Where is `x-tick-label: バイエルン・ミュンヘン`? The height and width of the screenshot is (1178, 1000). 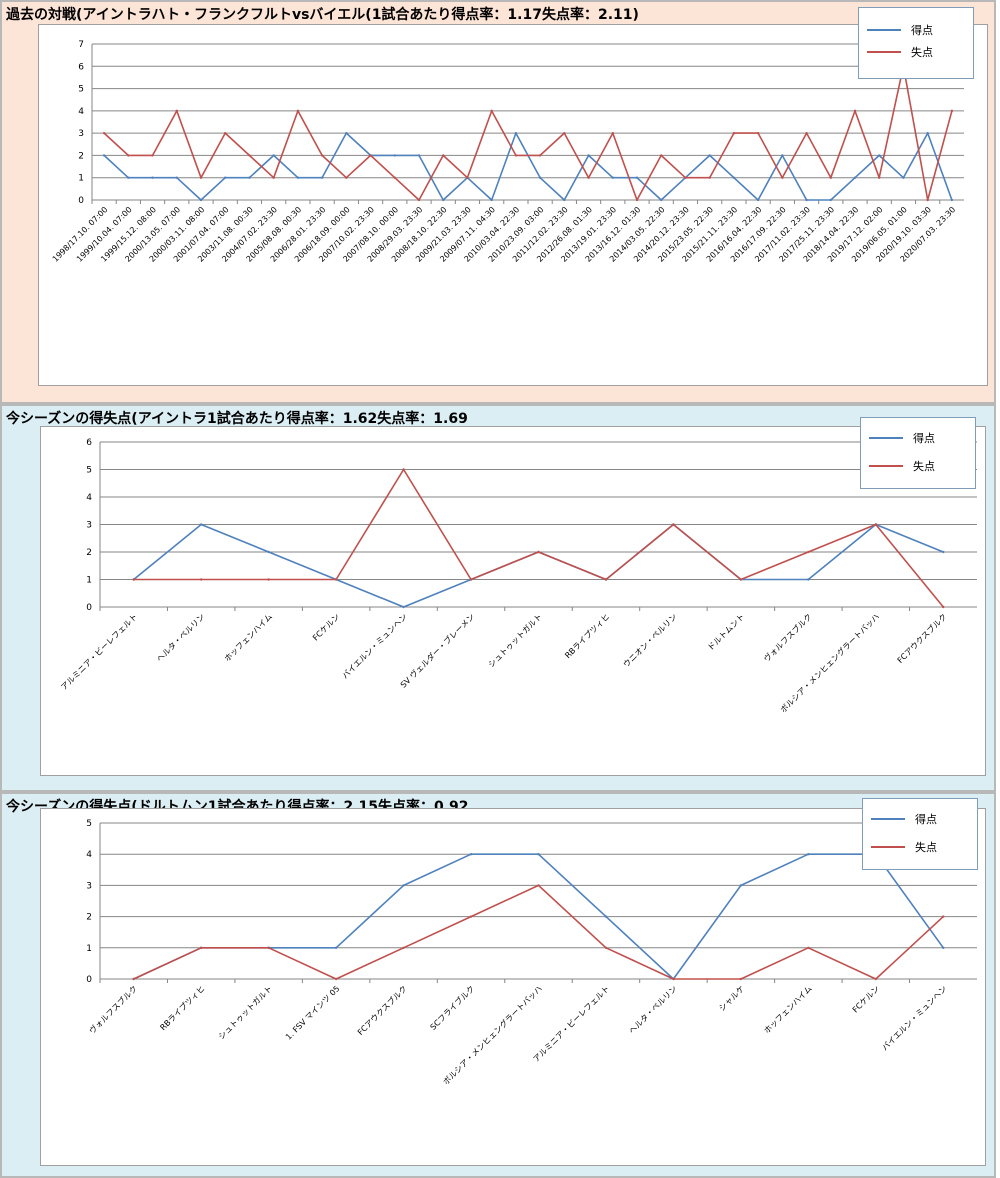 x-tick-label: バイエルン・ミュンヘン is located at coordinates (375, 646).